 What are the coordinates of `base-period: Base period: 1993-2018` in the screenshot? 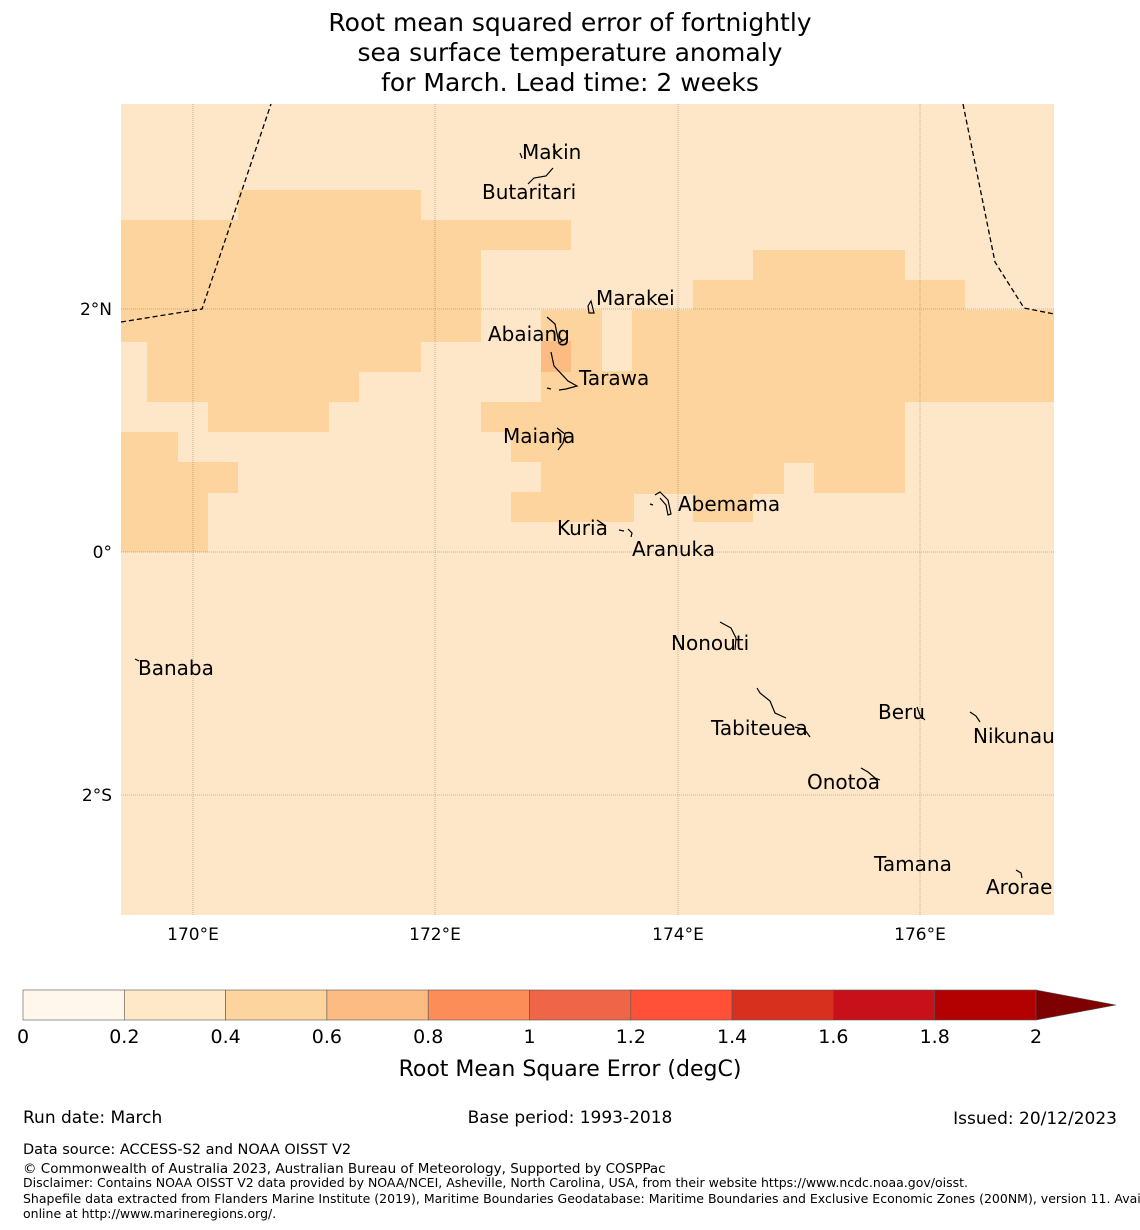 It's located at (570, 1118).